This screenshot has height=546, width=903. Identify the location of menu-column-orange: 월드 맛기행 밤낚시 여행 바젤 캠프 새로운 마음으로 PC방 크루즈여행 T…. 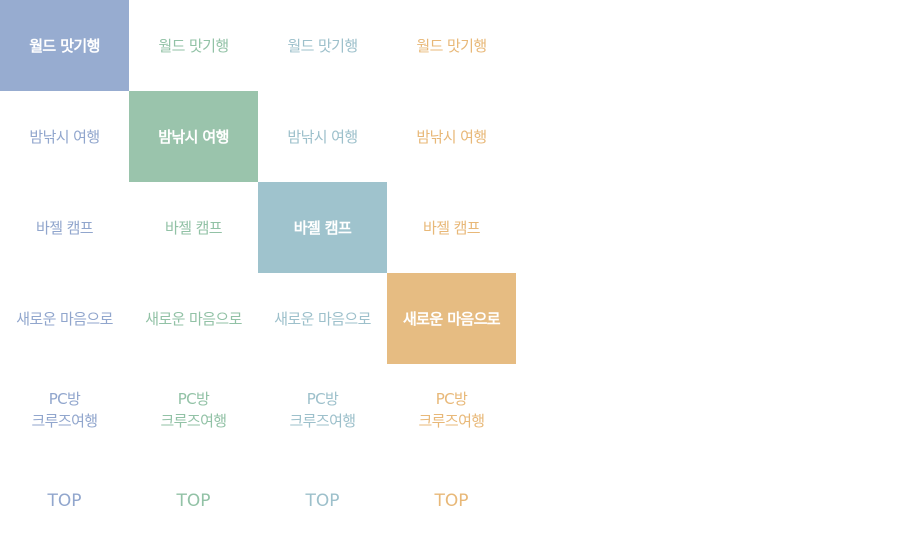
(451, 273).